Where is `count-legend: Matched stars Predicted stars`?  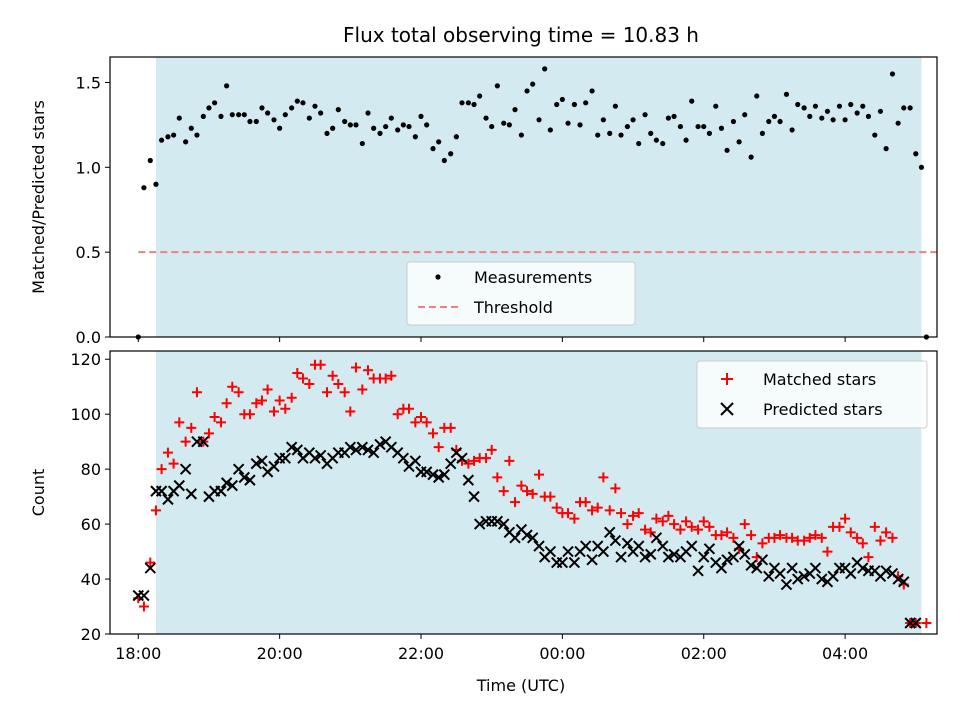 count-legend: Matched stars Predicted stars is located at coordinates (812, 394).